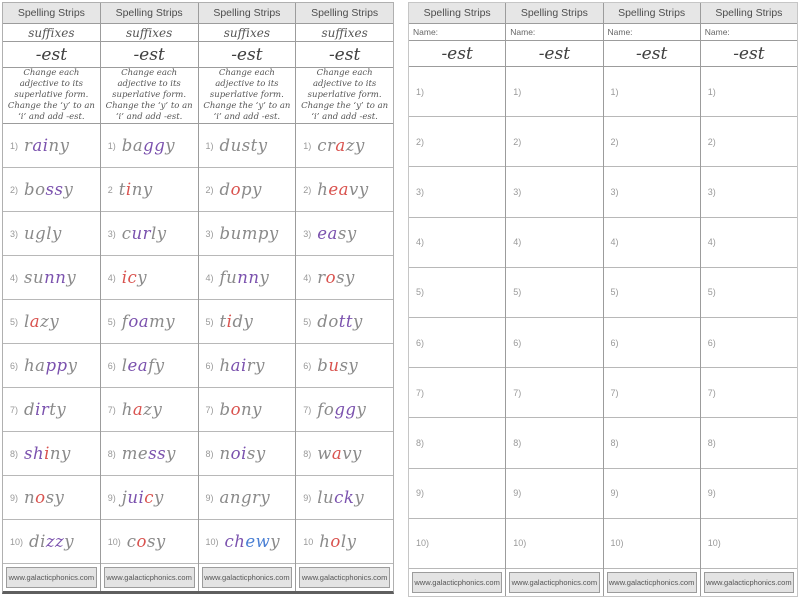 This screenshot has width=800, height=600. What do you see at coordinates (142, 277) in the screenshot?
I see `word-segment: y` at bounding box center [142, 277].